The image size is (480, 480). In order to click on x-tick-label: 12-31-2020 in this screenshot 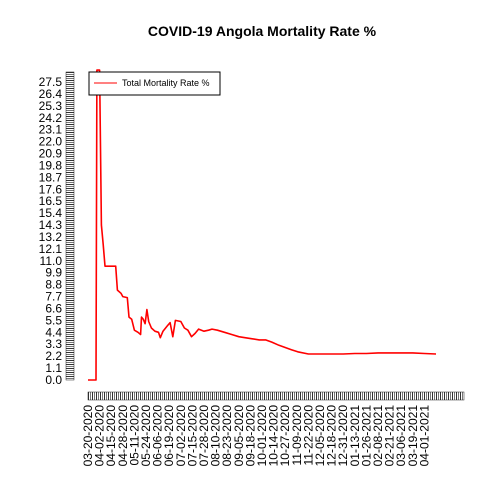, I will do `click(343, 436)`.